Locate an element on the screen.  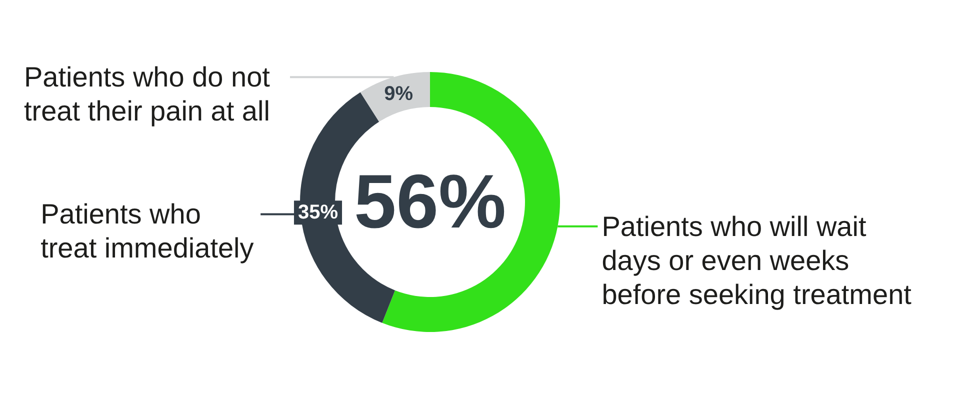
slice-label: Patients who will wait days or even weeks before seeking treatment is located at coordinates (757, 260).